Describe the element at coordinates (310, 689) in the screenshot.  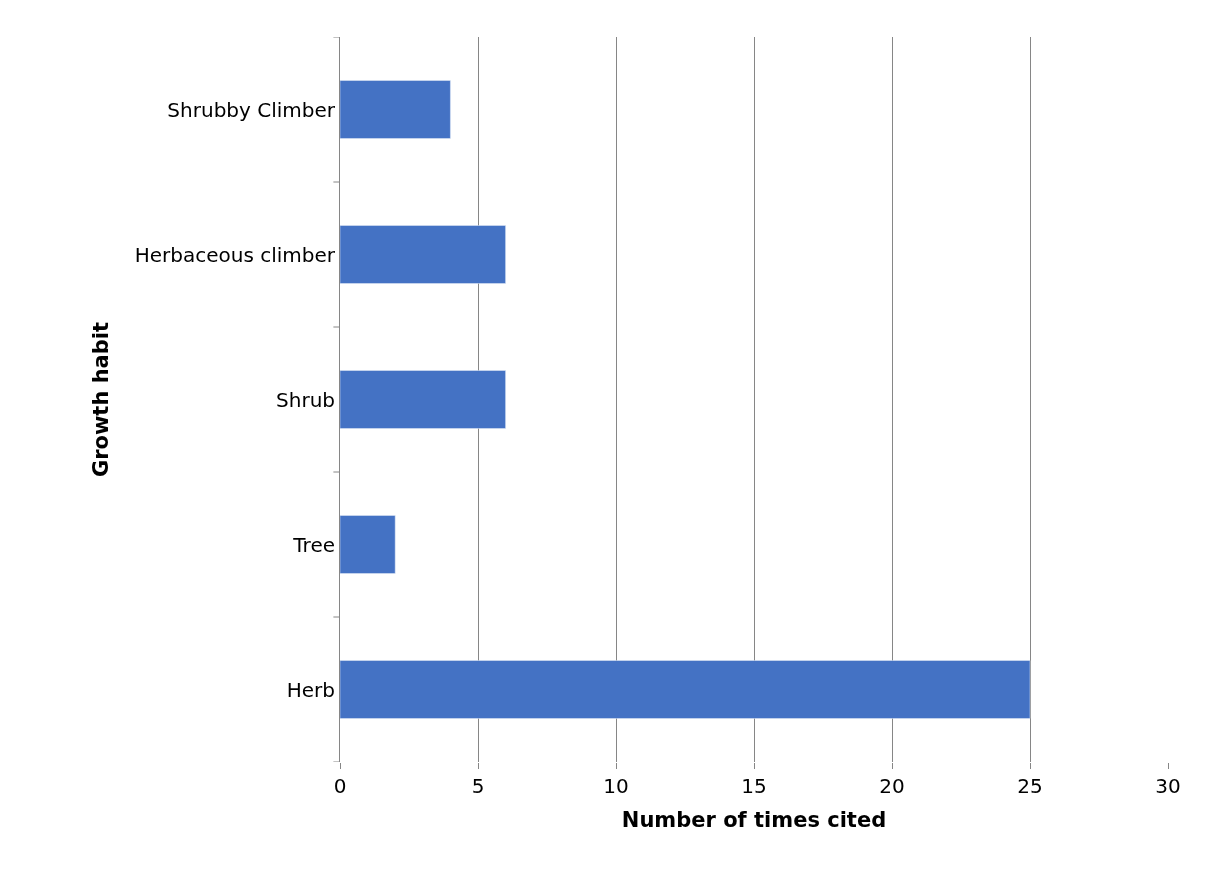
I see `y-tick-label: Herb` at that location.